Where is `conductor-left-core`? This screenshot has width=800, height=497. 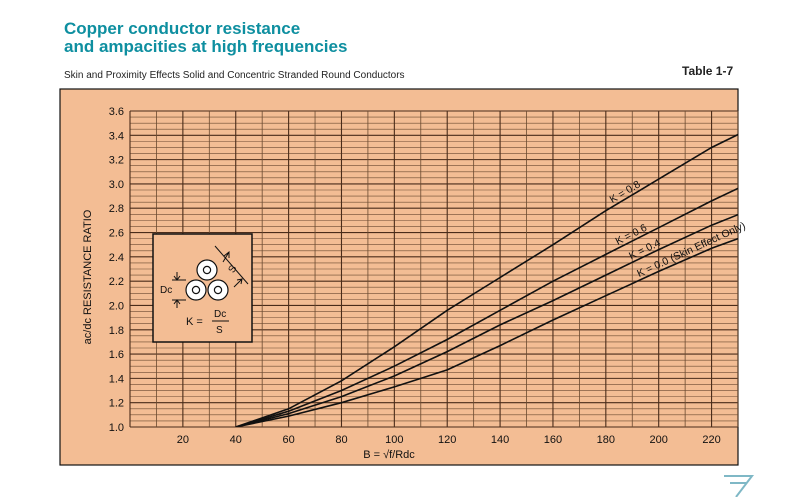 conductor-left-core is located at coordinates (196, 290).